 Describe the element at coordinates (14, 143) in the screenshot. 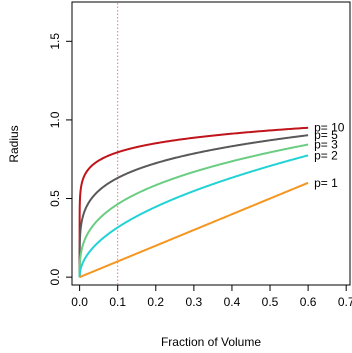

I see `y-axis-title: Radius` at that location.